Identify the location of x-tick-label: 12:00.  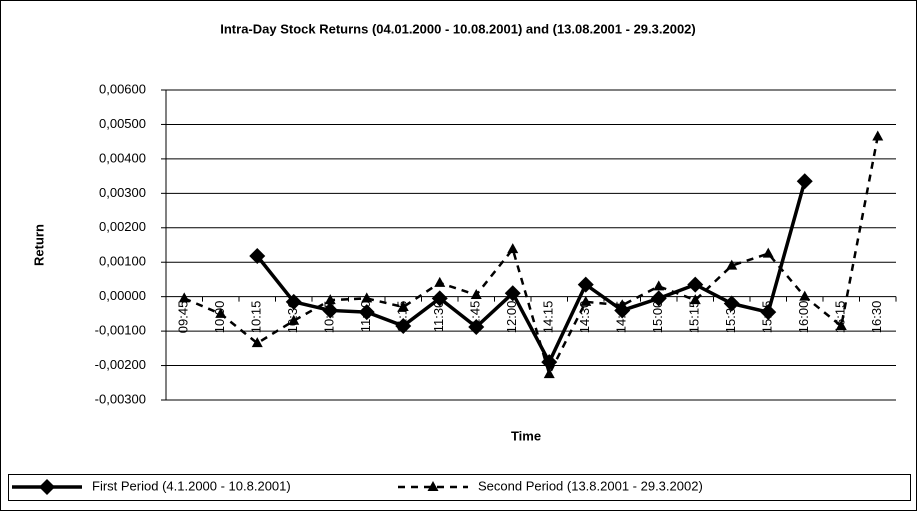
(511, 317).